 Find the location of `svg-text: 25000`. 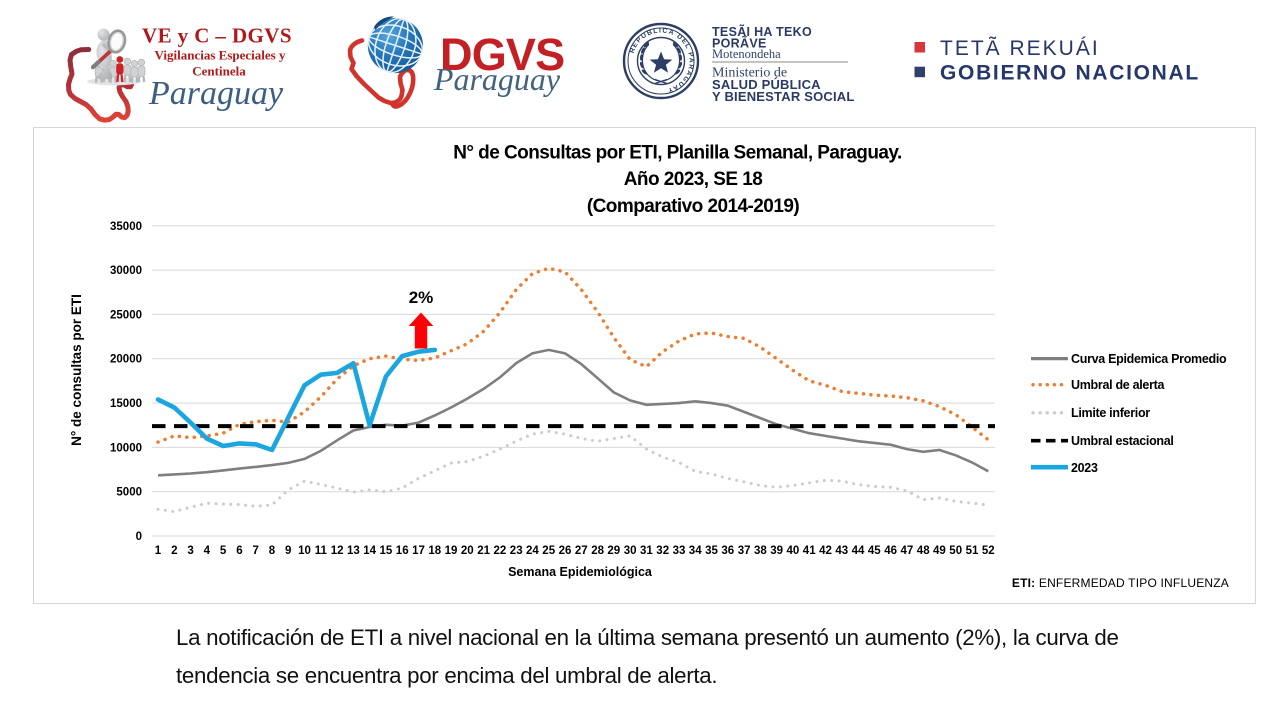

svg-text: 25000 is located at coordinates (126, 315).